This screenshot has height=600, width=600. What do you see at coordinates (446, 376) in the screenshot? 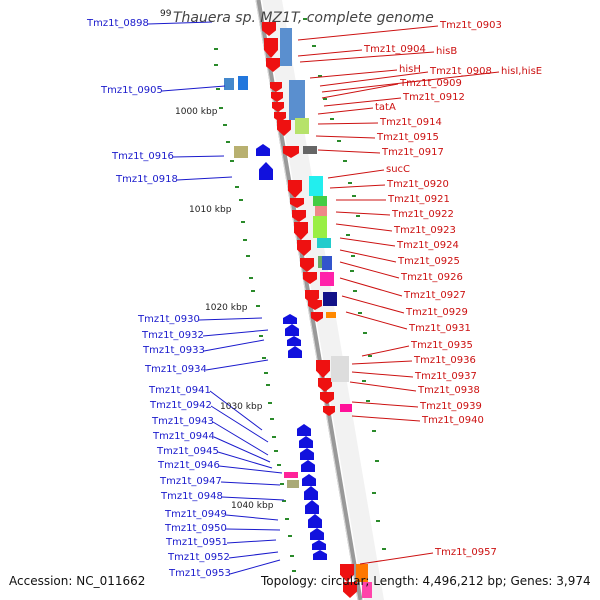
I see `right-gene-label: Tmz1t_0937` at bounding box center [446, 376].